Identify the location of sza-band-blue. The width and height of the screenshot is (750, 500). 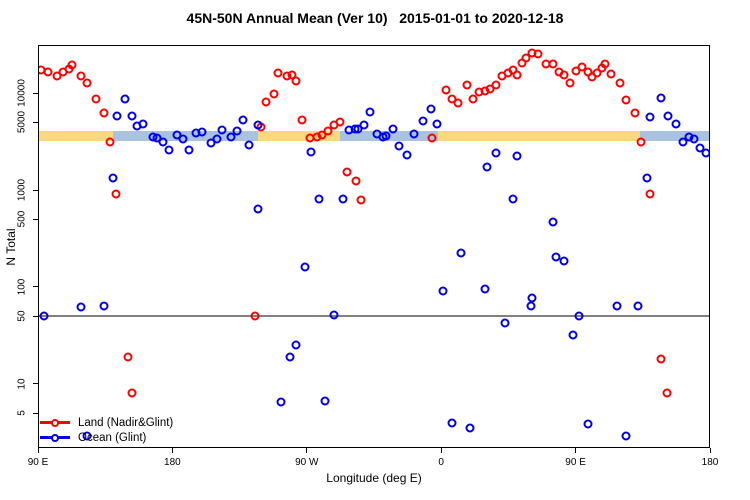
(674, 136).